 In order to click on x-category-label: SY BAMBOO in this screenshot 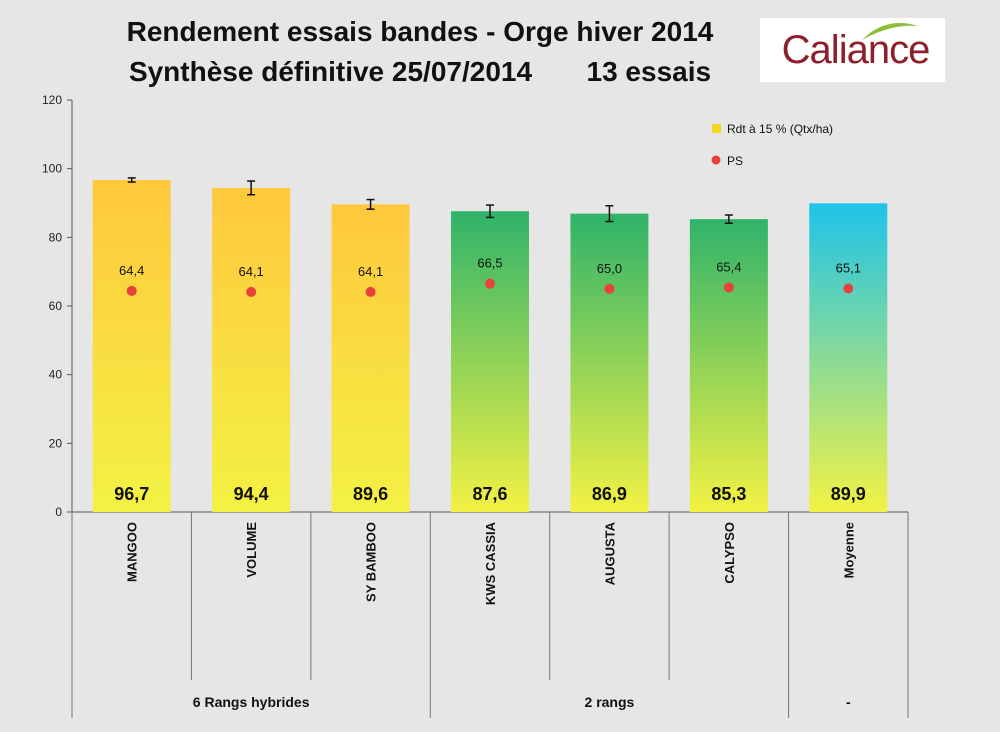, I will do `click(371, 562)`.